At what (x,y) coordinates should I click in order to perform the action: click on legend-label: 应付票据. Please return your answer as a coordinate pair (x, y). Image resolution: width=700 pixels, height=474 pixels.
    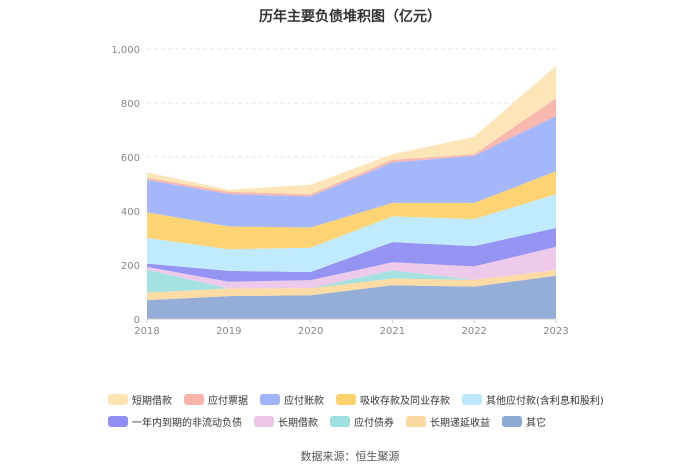
    Looking at the image, I should click on (228, 401).